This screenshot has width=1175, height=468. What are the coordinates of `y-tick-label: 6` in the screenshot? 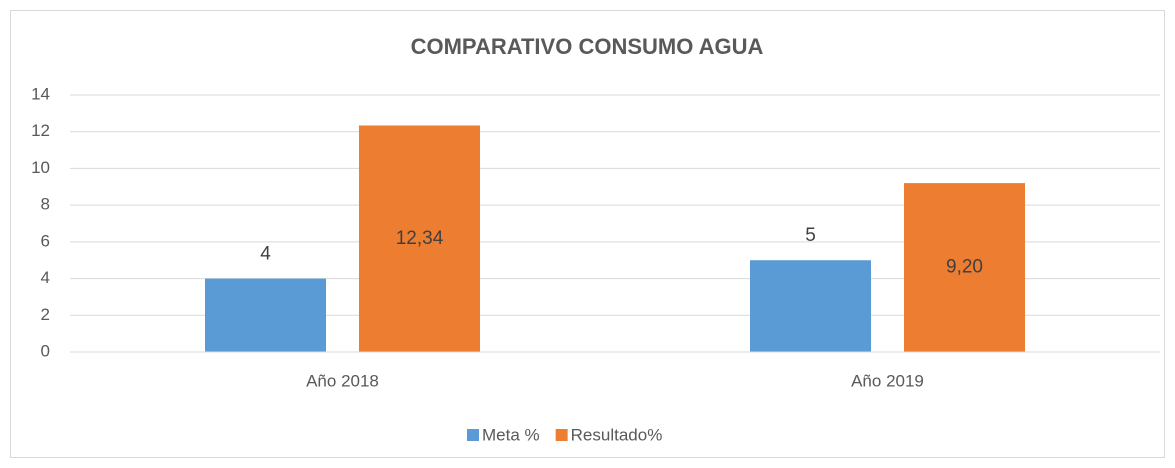 It's located at (45, 240).